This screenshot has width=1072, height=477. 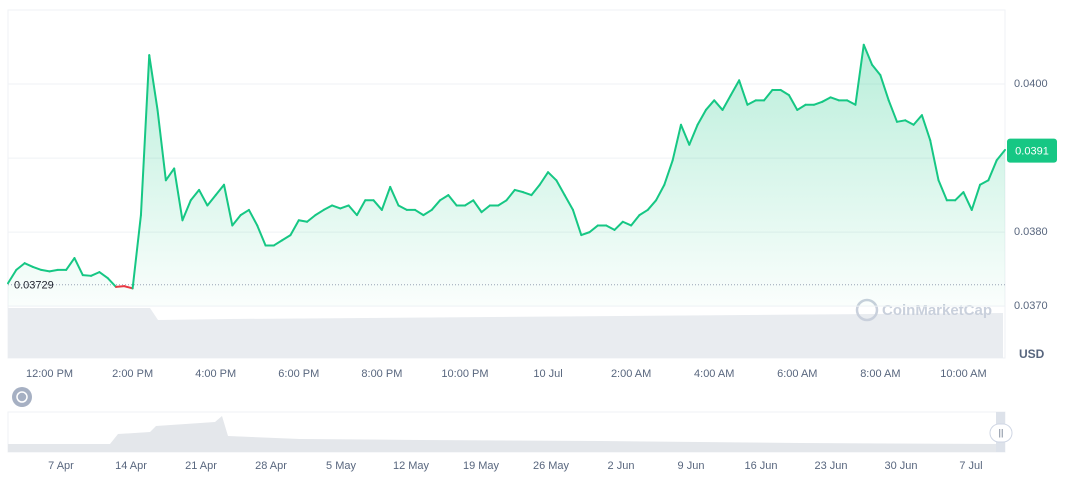 I want to click on navigator-date: 9 Jun, so click(x=691, y=466).